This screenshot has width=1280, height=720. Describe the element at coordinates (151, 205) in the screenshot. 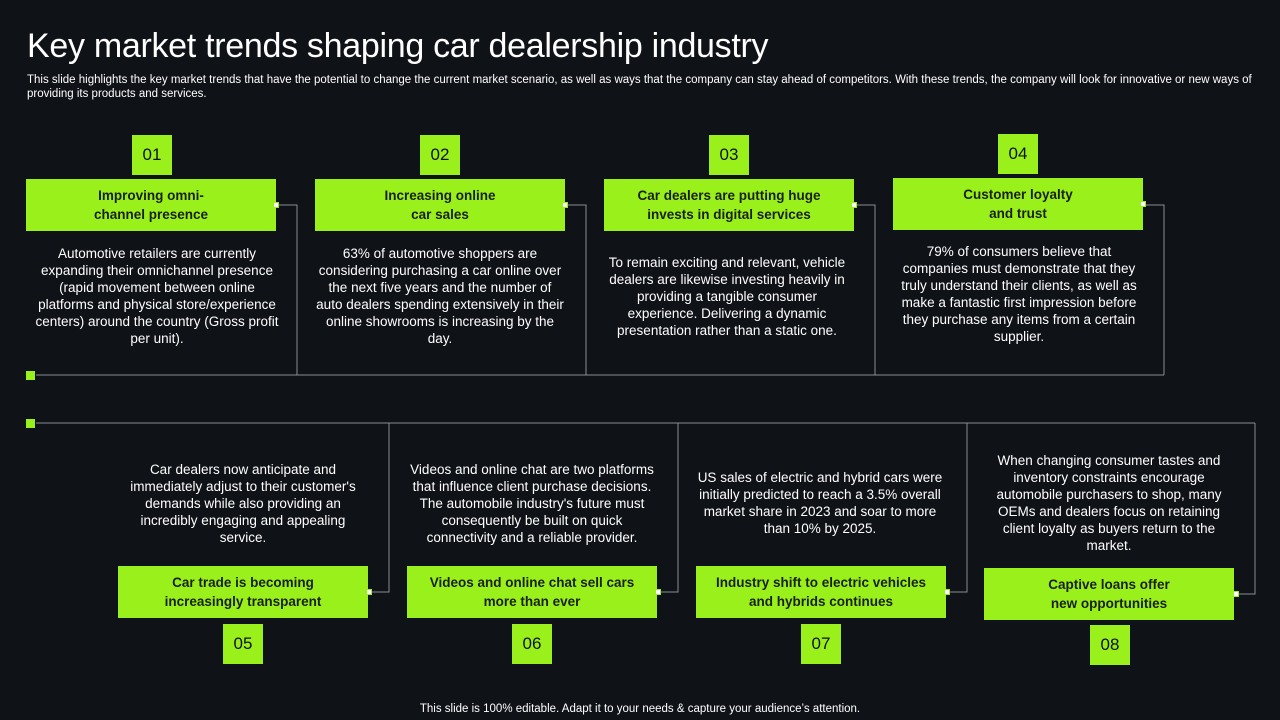

I see `trend-heading-01: Improving omni- channel presence` at that location.